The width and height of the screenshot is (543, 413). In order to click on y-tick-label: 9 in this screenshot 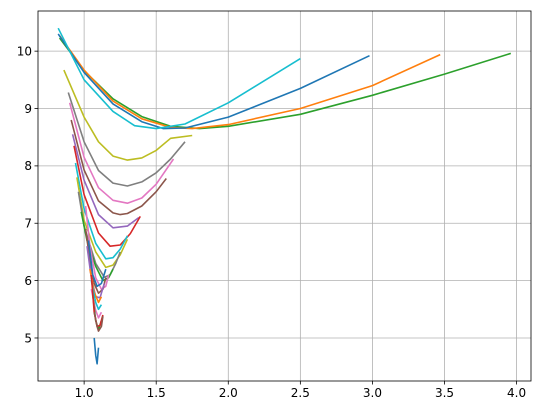, I will do `click(28, 109)`.